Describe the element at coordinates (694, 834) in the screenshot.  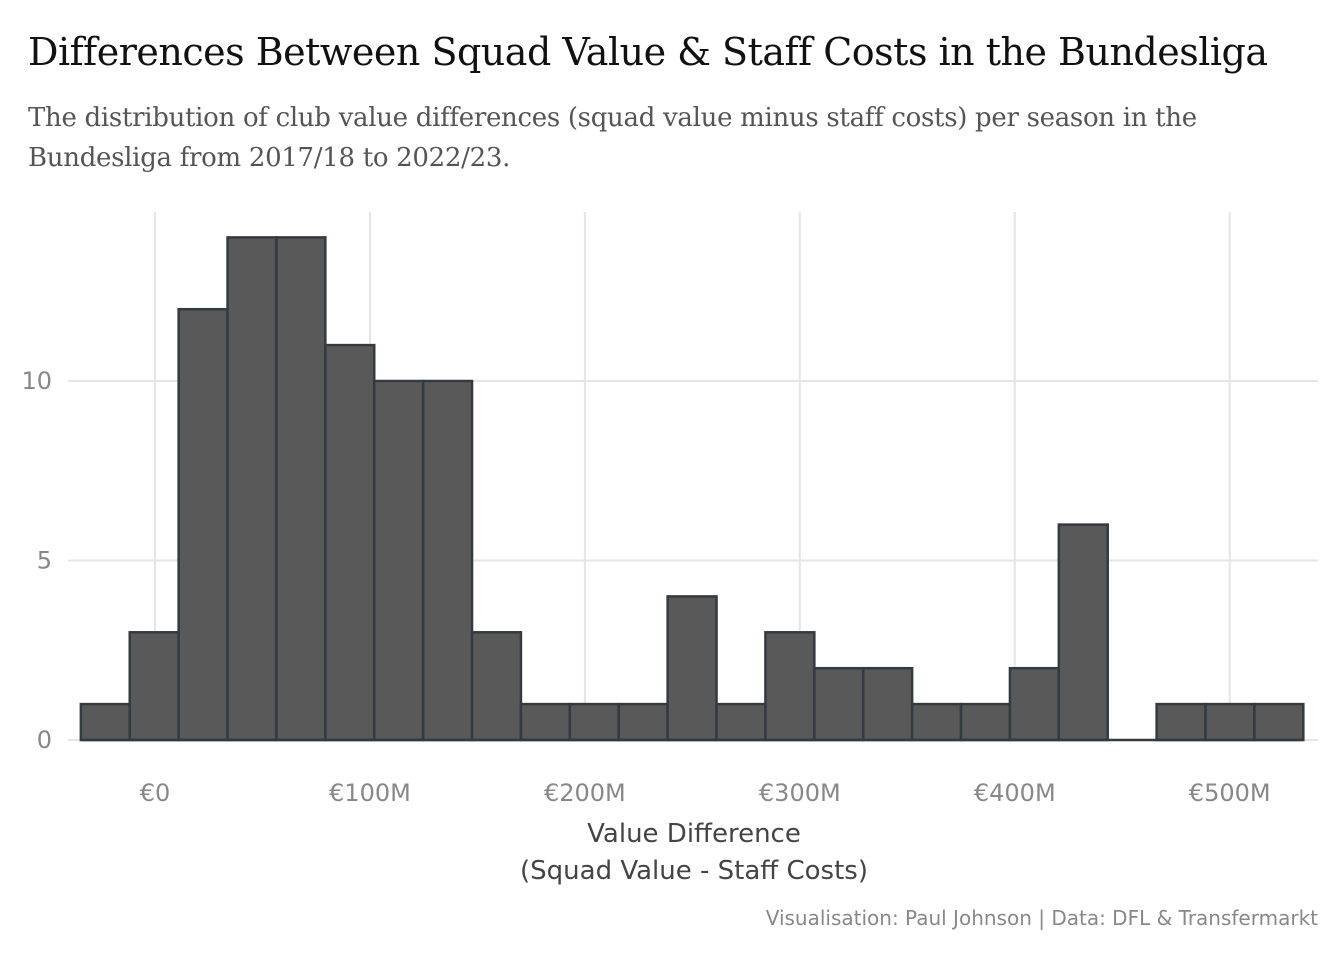
I see `x-axis-title-line1: Value Difference` at that location.